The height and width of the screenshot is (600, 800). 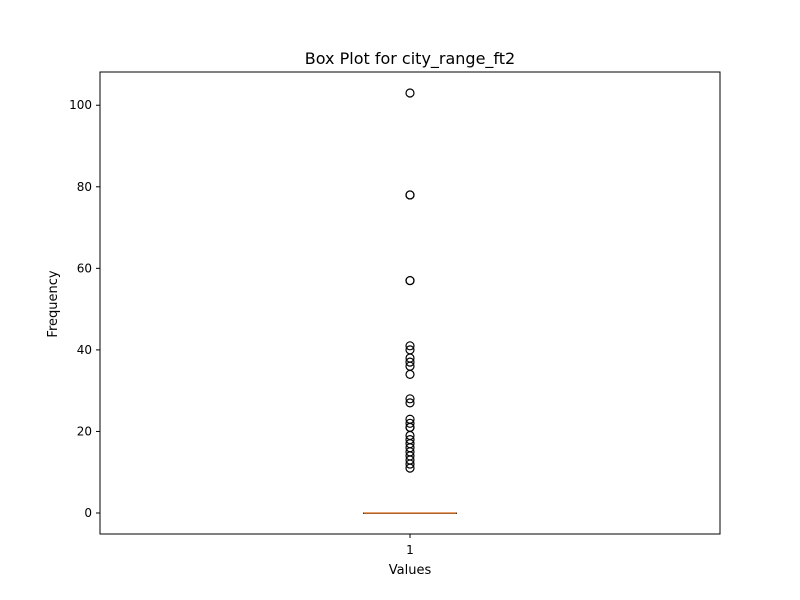 What do you see at coordinates (410, 550) in the screenshot?
I see `x-tick-label: 1` at bounding box center [410, 550].